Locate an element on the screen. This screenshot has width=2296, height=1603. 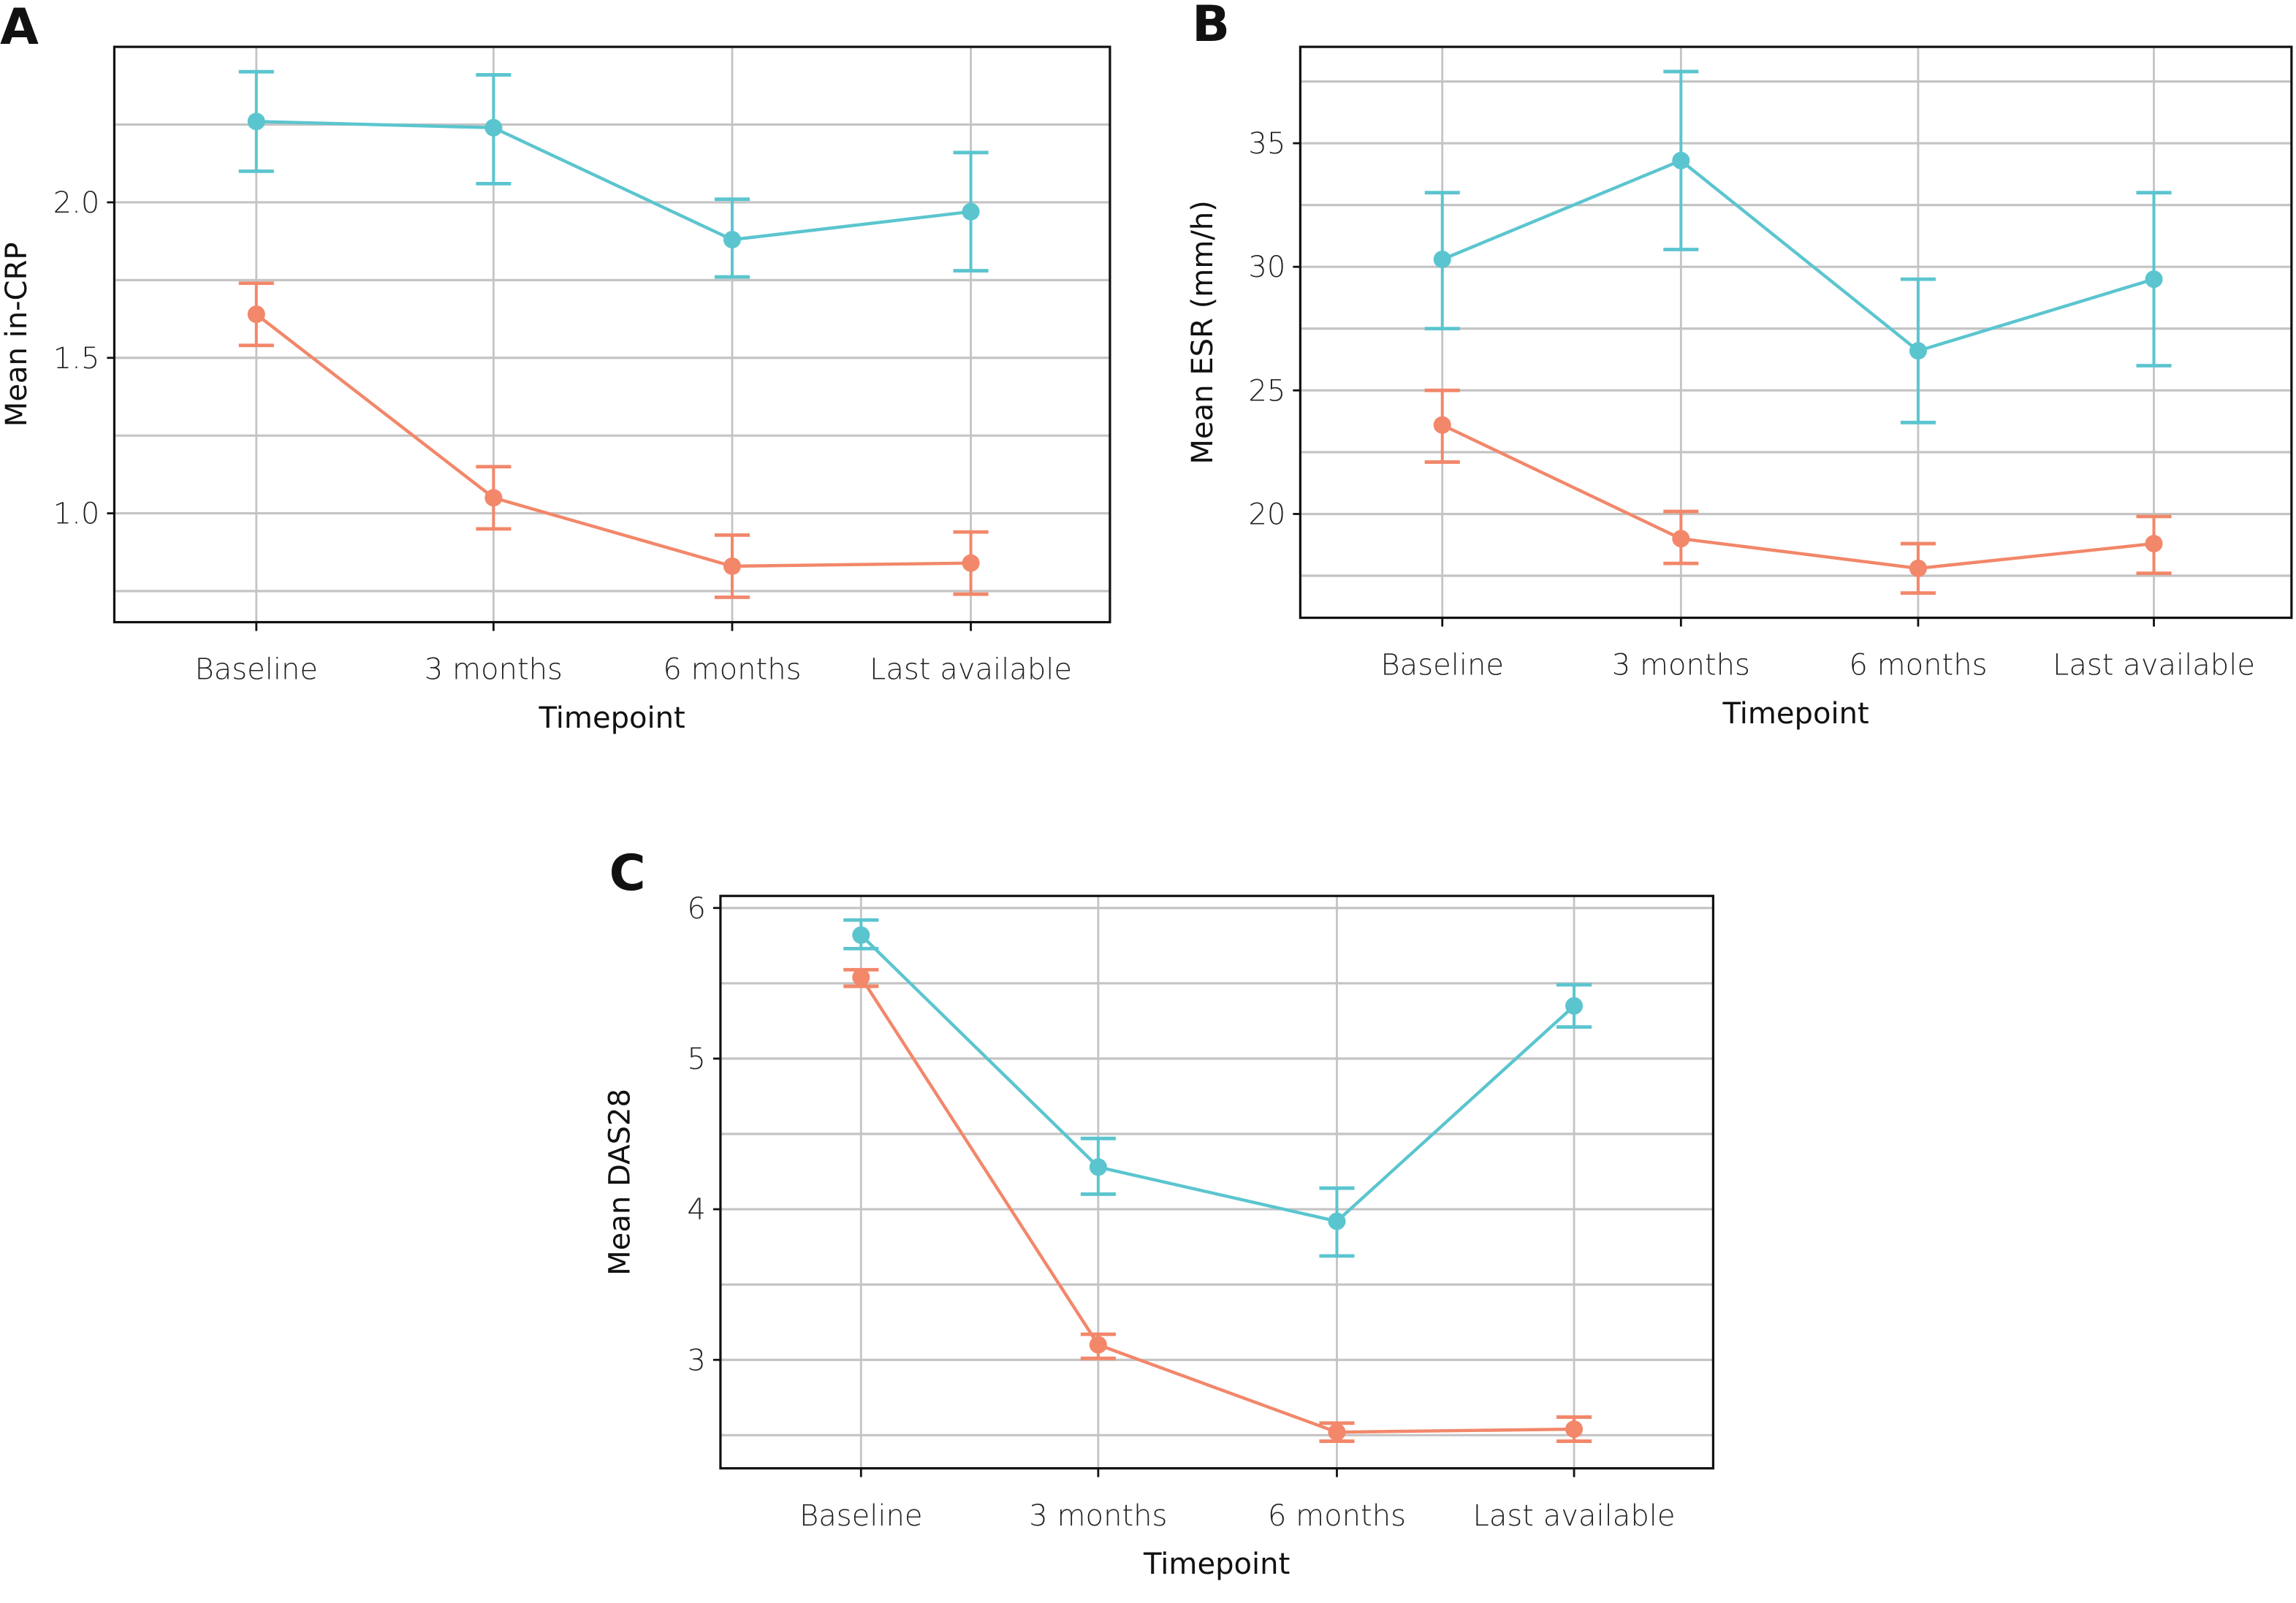
y-tick-label: 35 is located at coordinates (1266, 144).